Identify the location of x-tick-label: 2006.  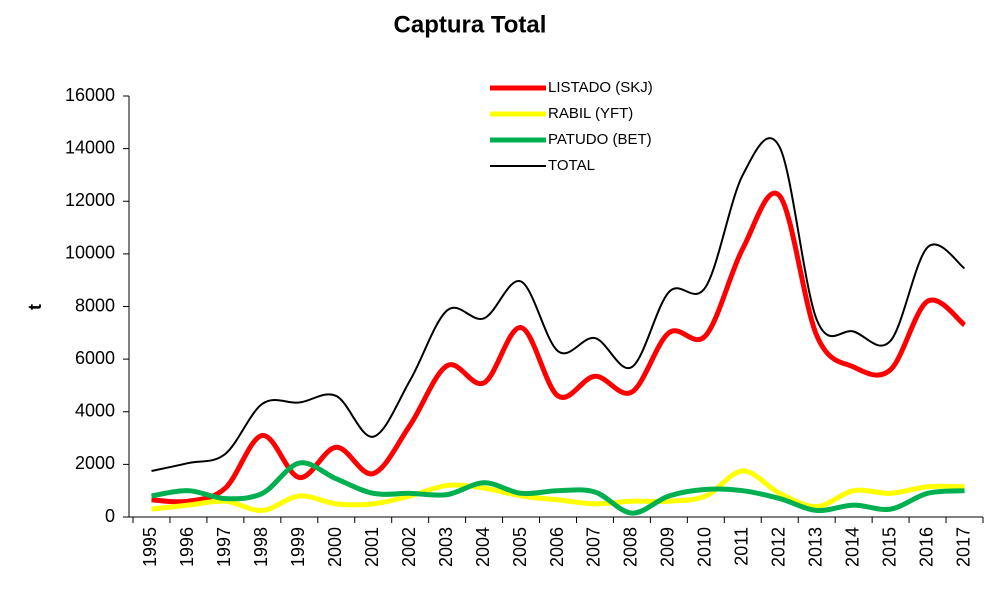
(557, 547).